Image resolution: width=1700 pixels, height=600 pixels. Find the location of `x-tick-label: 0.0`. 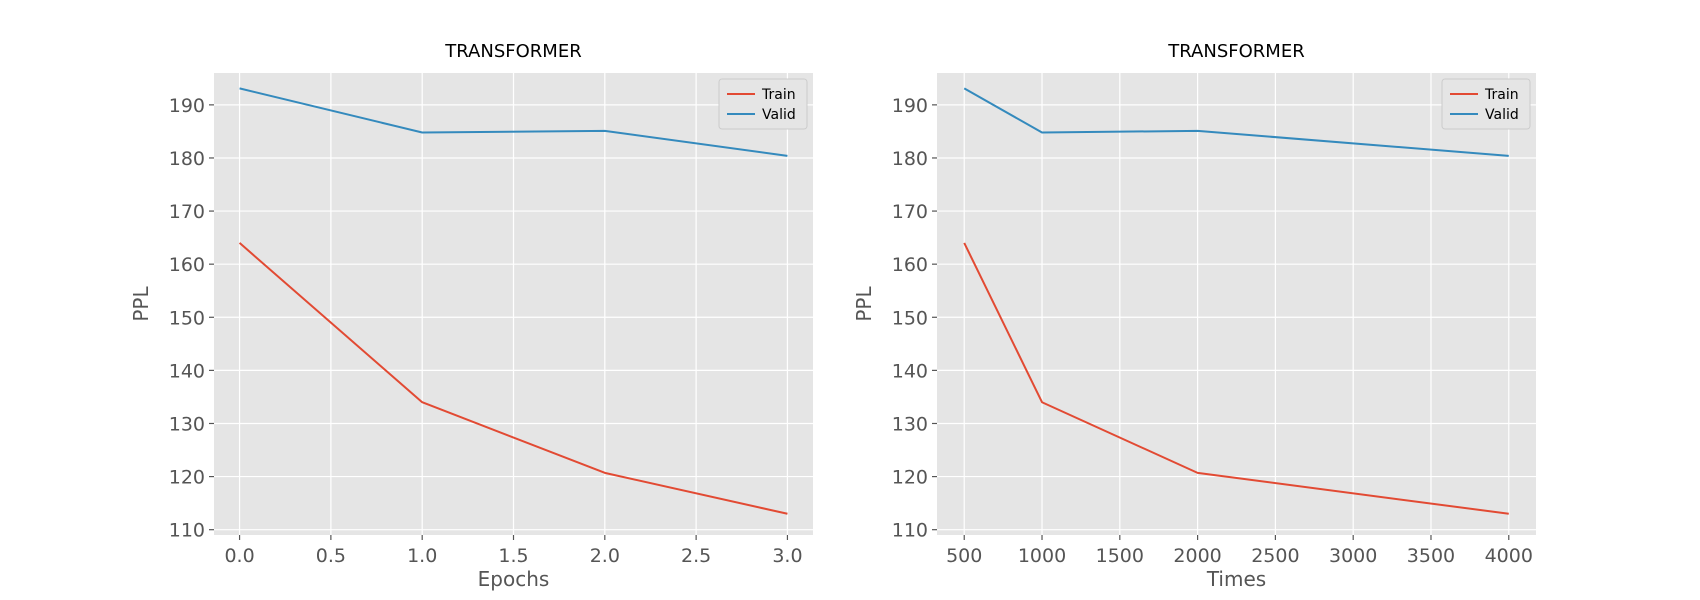

x-tick-label: 0.0 is located at coordinates (239, 556).